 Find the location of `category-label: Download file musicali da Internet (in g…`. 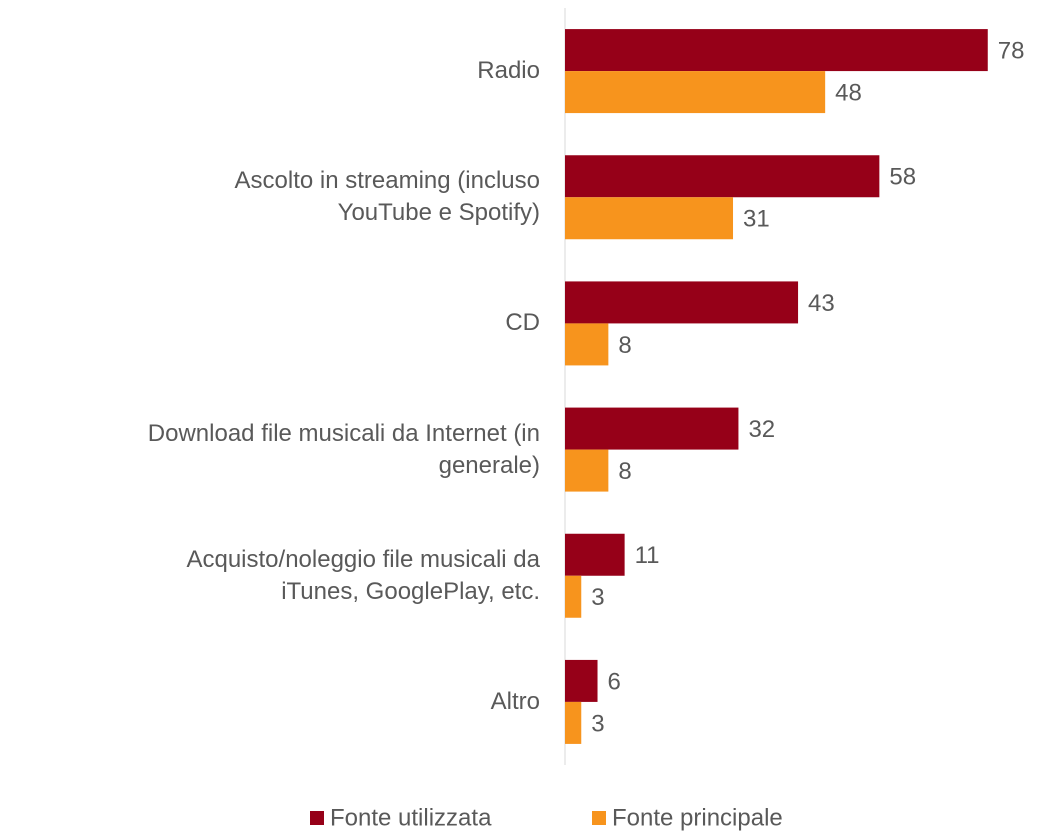

category-label: Download file musicali da Internet (in g… is located at coordinates (343, 449).